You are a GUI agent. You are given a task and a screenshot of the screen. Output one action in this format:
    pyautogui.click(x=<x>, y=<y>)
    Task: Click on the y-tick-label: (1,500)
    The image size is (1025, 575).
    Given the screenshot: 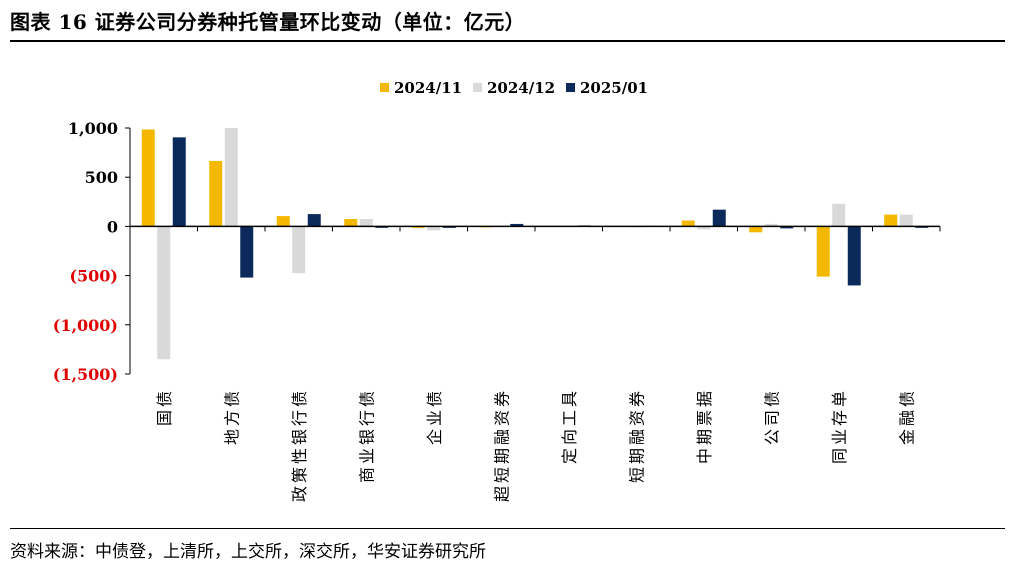 What is the action you would take?
    pyautogui.click(x=85, y=374)
    